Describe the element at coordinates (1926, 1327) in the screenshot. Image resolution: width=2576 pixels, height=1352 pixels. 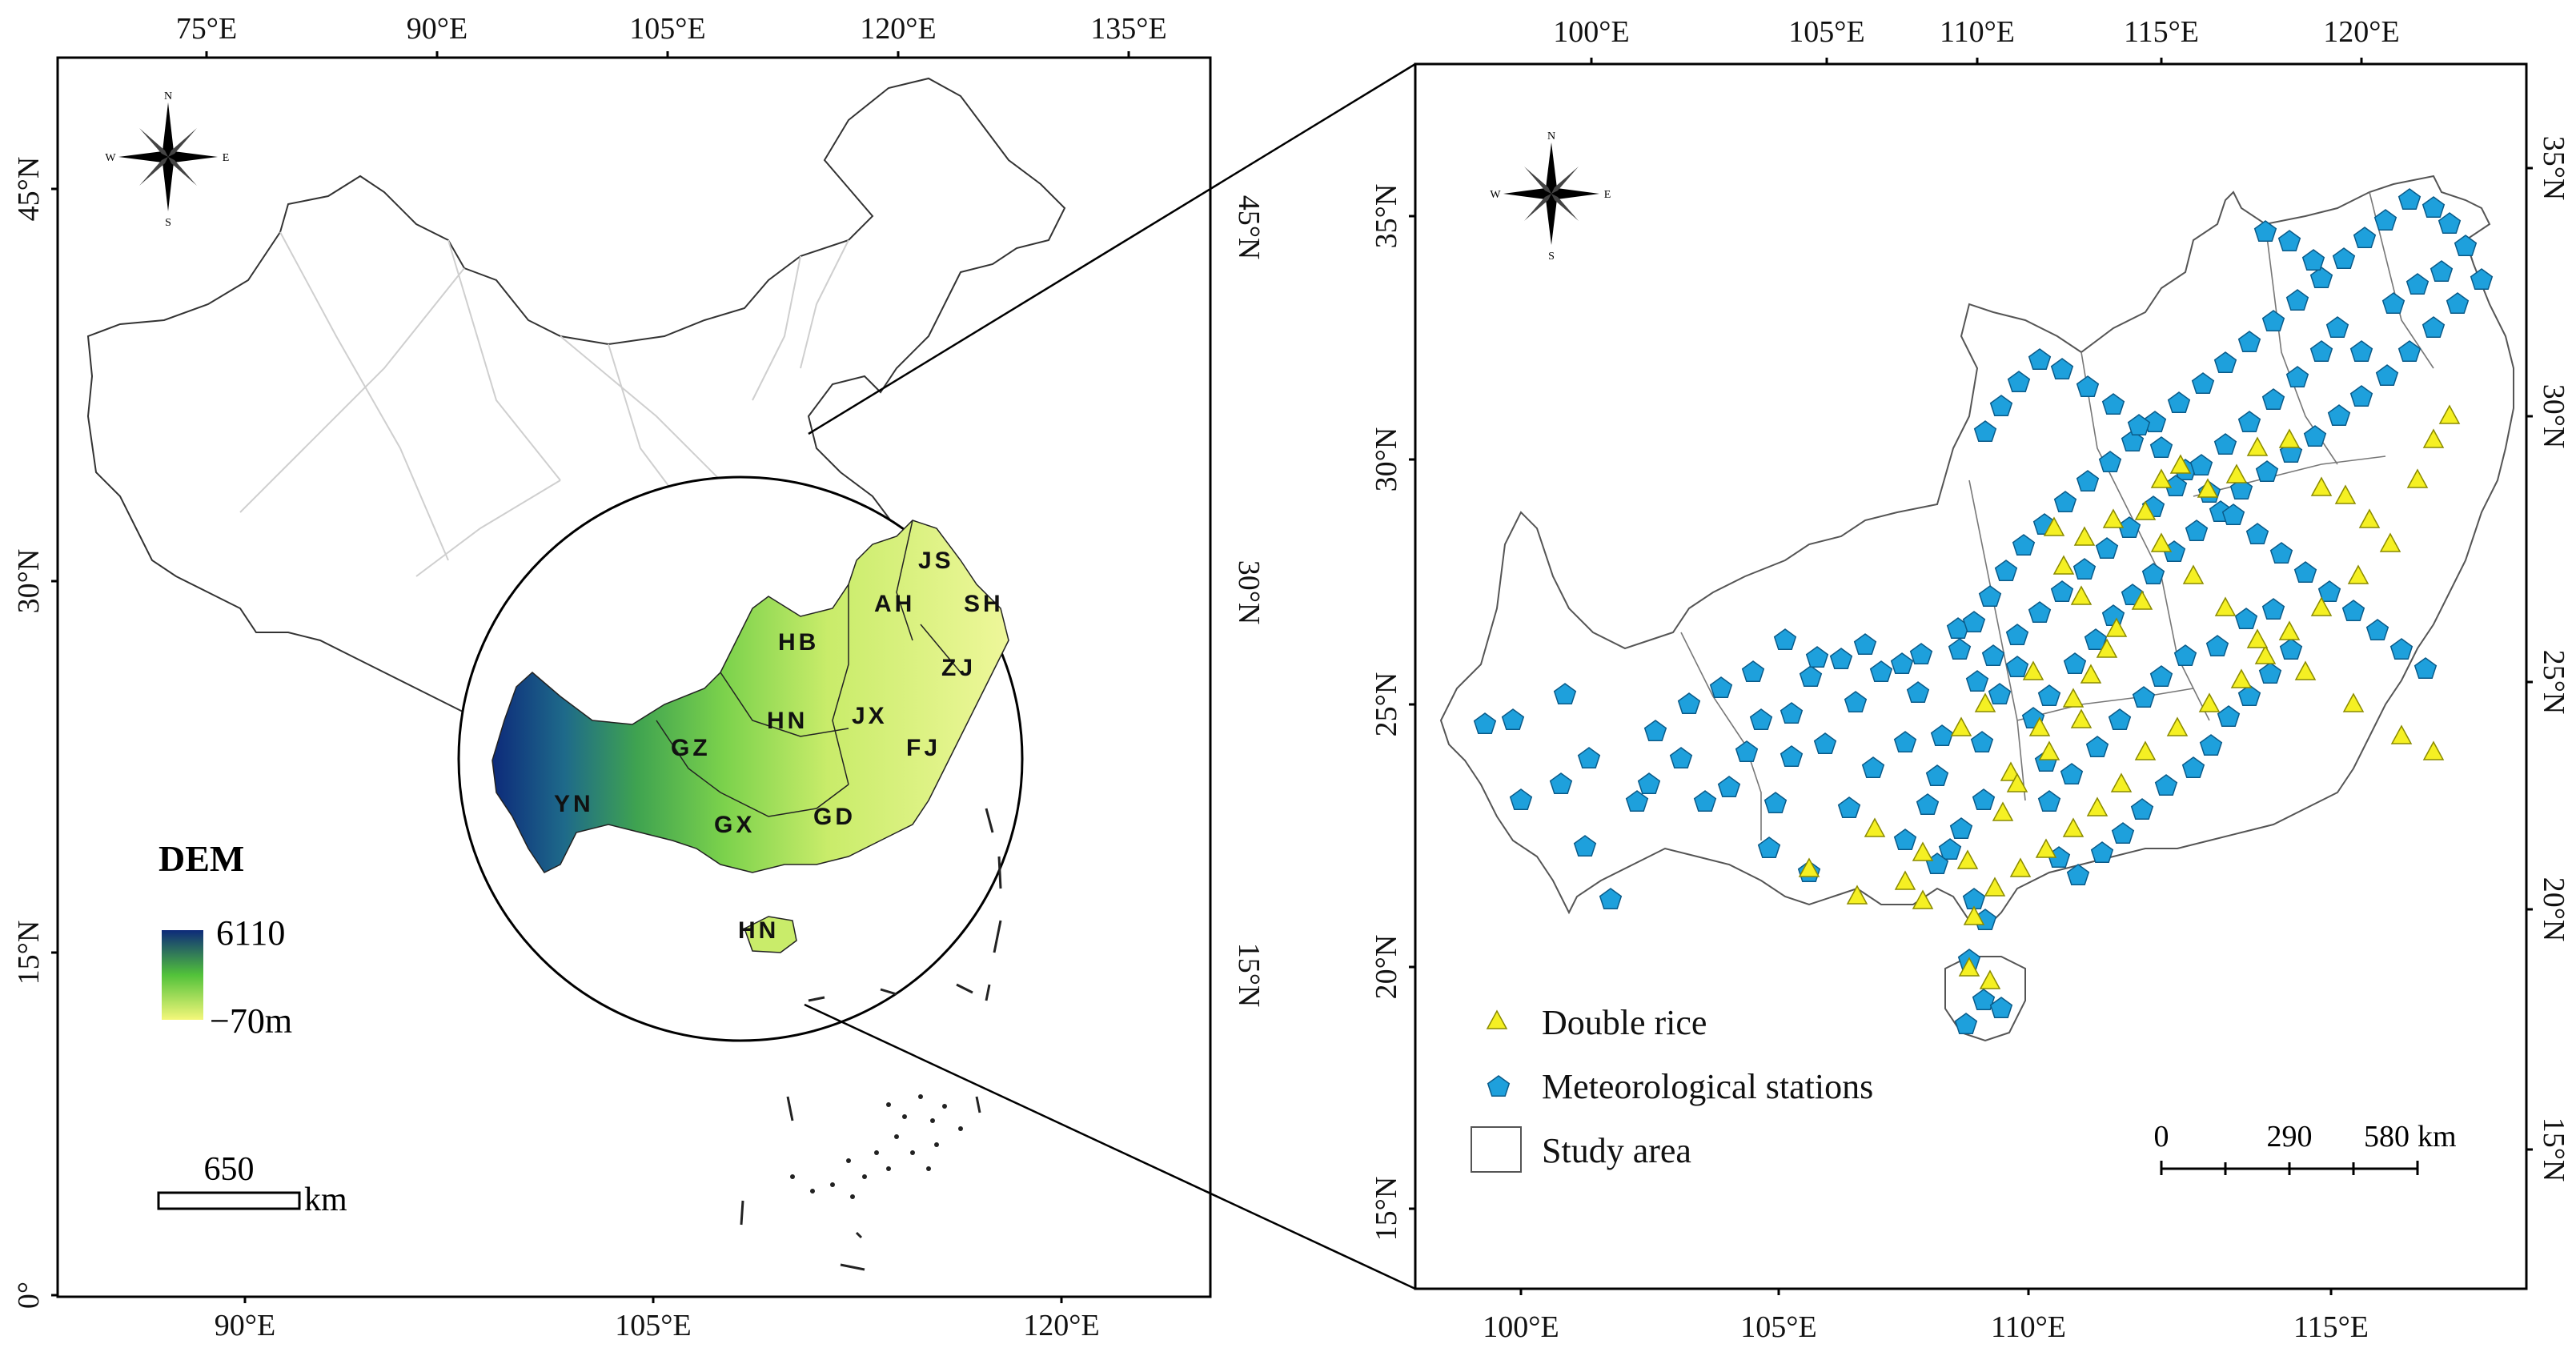
I see `right-bottom-lon-ticks: 100°E 105°E 110°E 115°E` at that location.